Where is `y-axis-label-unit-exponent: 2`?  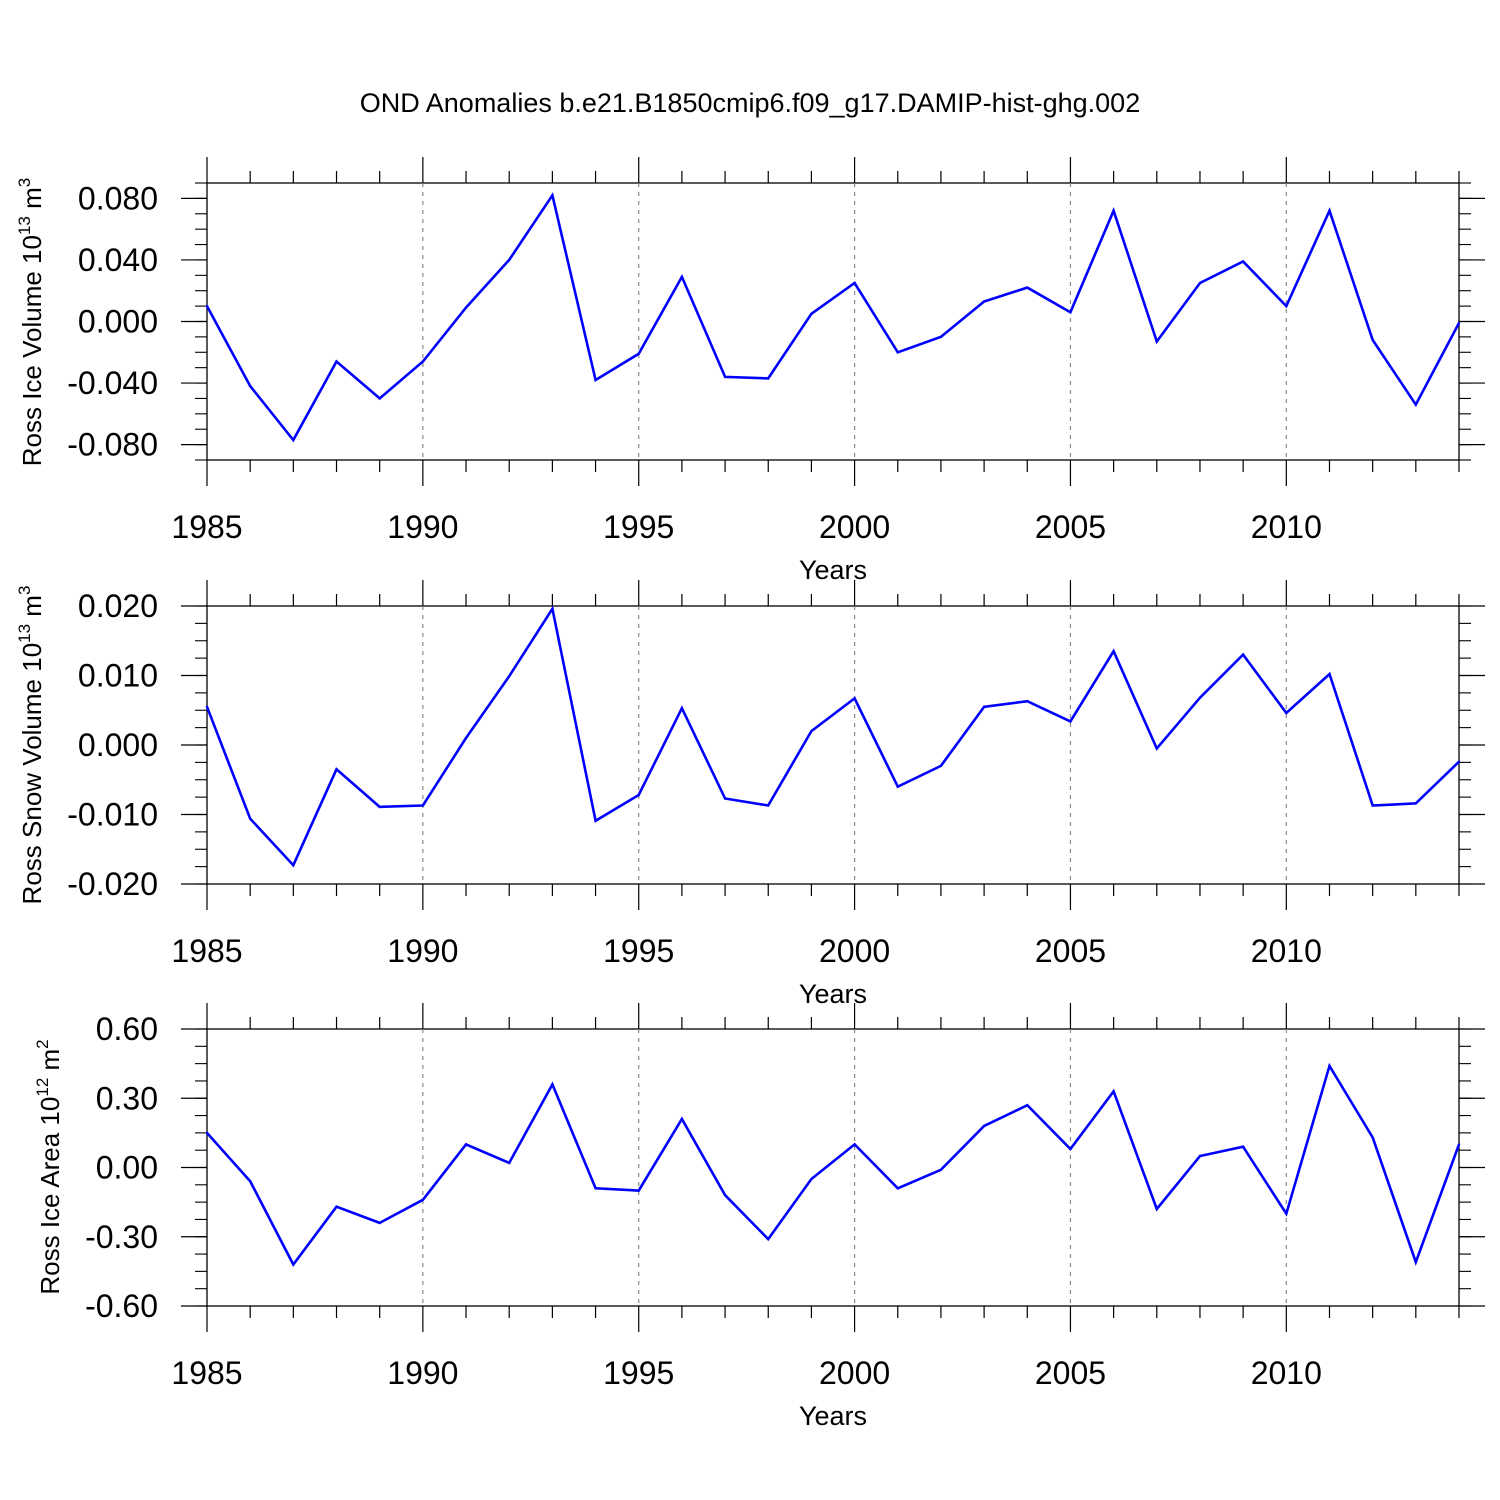
y-axis-label-unit-exponent: 2 is located at coordinates (42, 1043).